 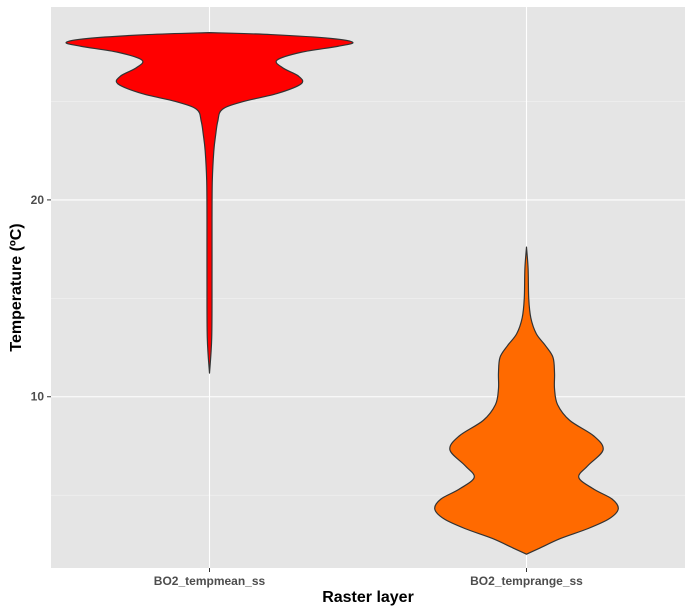 What do you see at coordinates (368, 597) in the screenshot?
I see `x-axis-title: Raster layer` at bounding box center [368, 597].